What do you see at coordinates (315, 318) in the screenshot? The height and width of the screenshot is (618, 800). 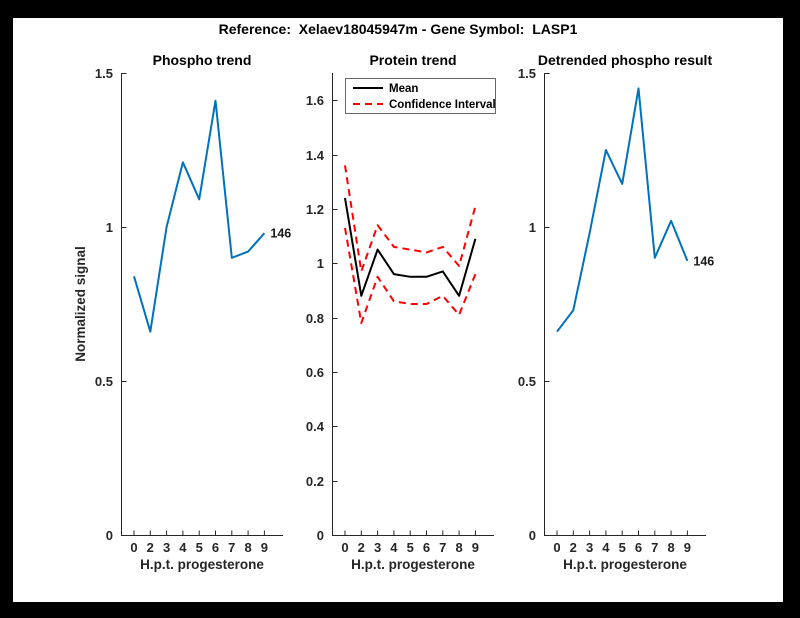 I see `y-tick-label: 0.8` at bounding box center [315, 318].